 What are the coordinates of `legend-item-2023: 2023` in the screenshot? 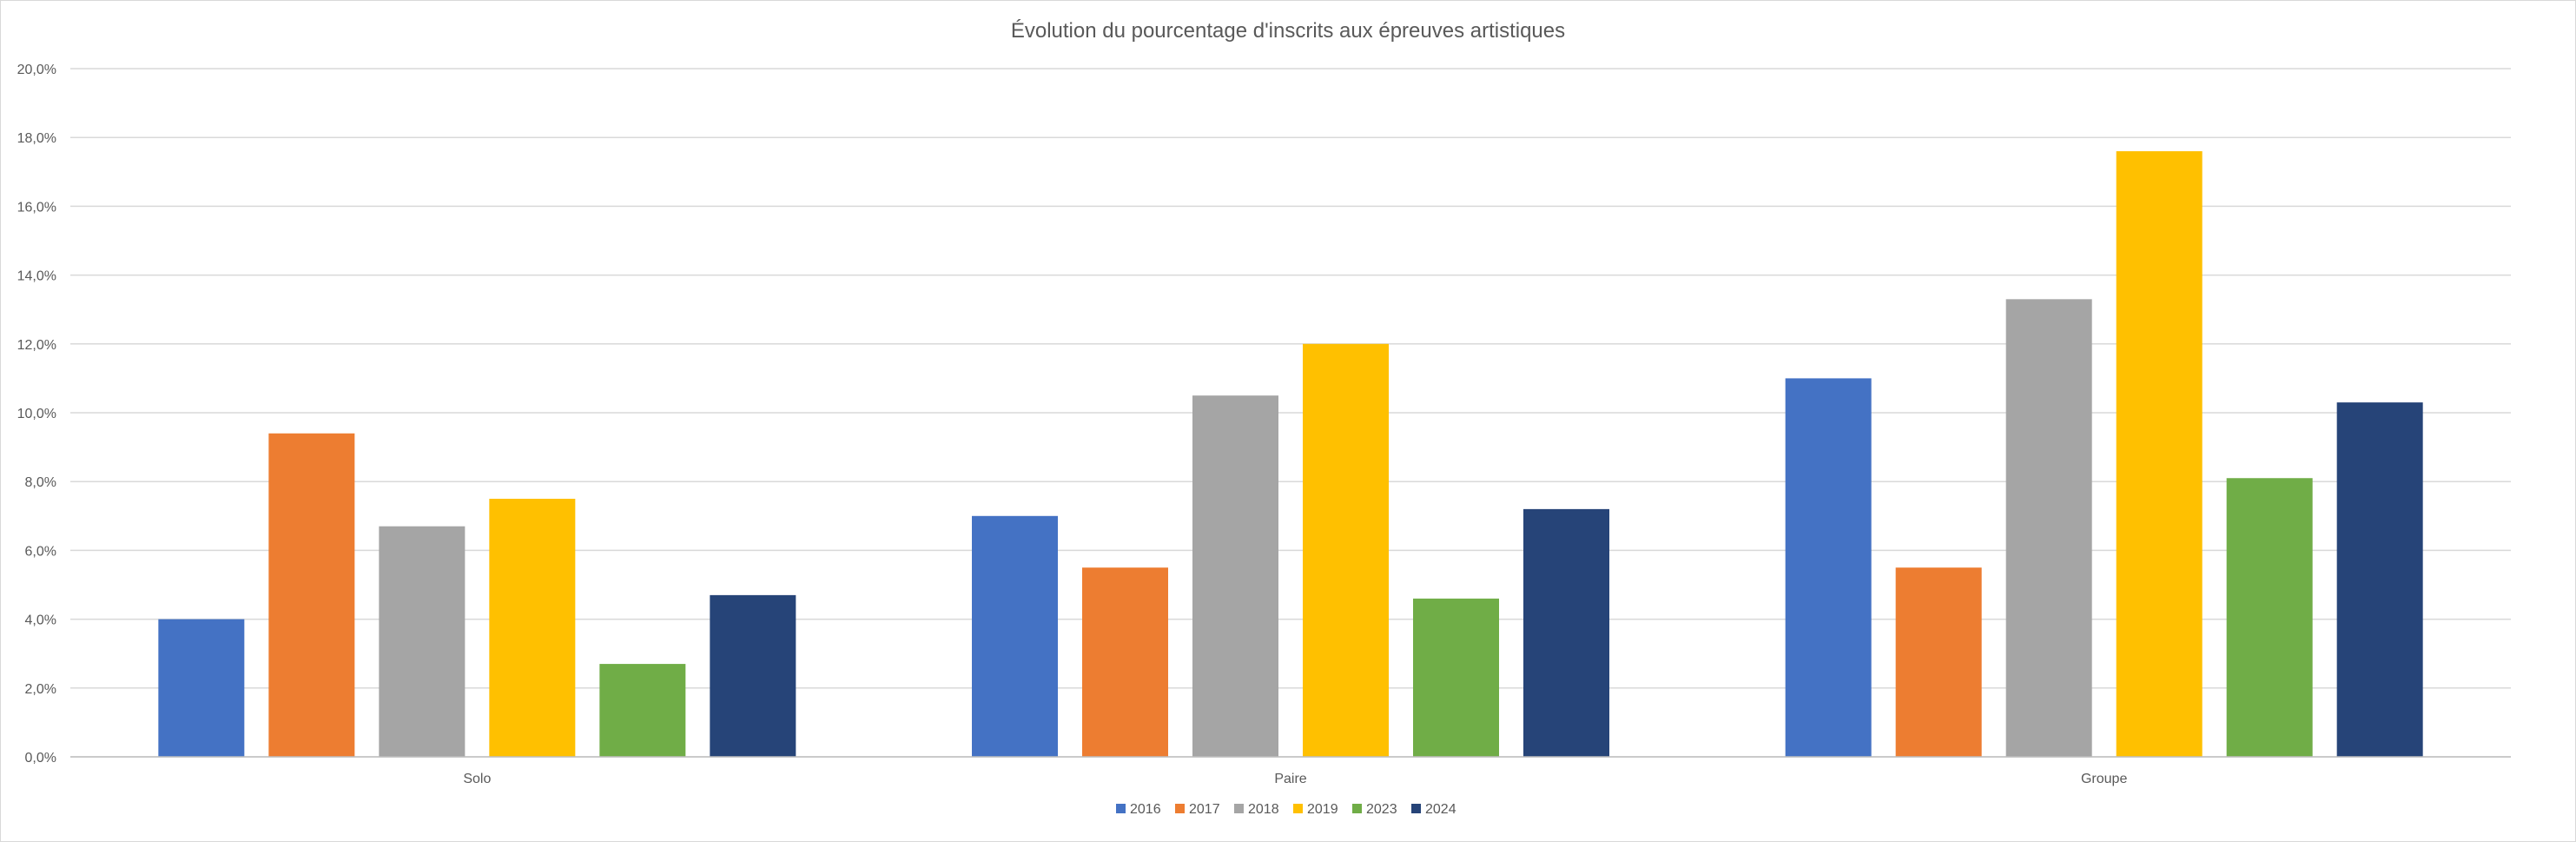 It's located at (1374, 809).